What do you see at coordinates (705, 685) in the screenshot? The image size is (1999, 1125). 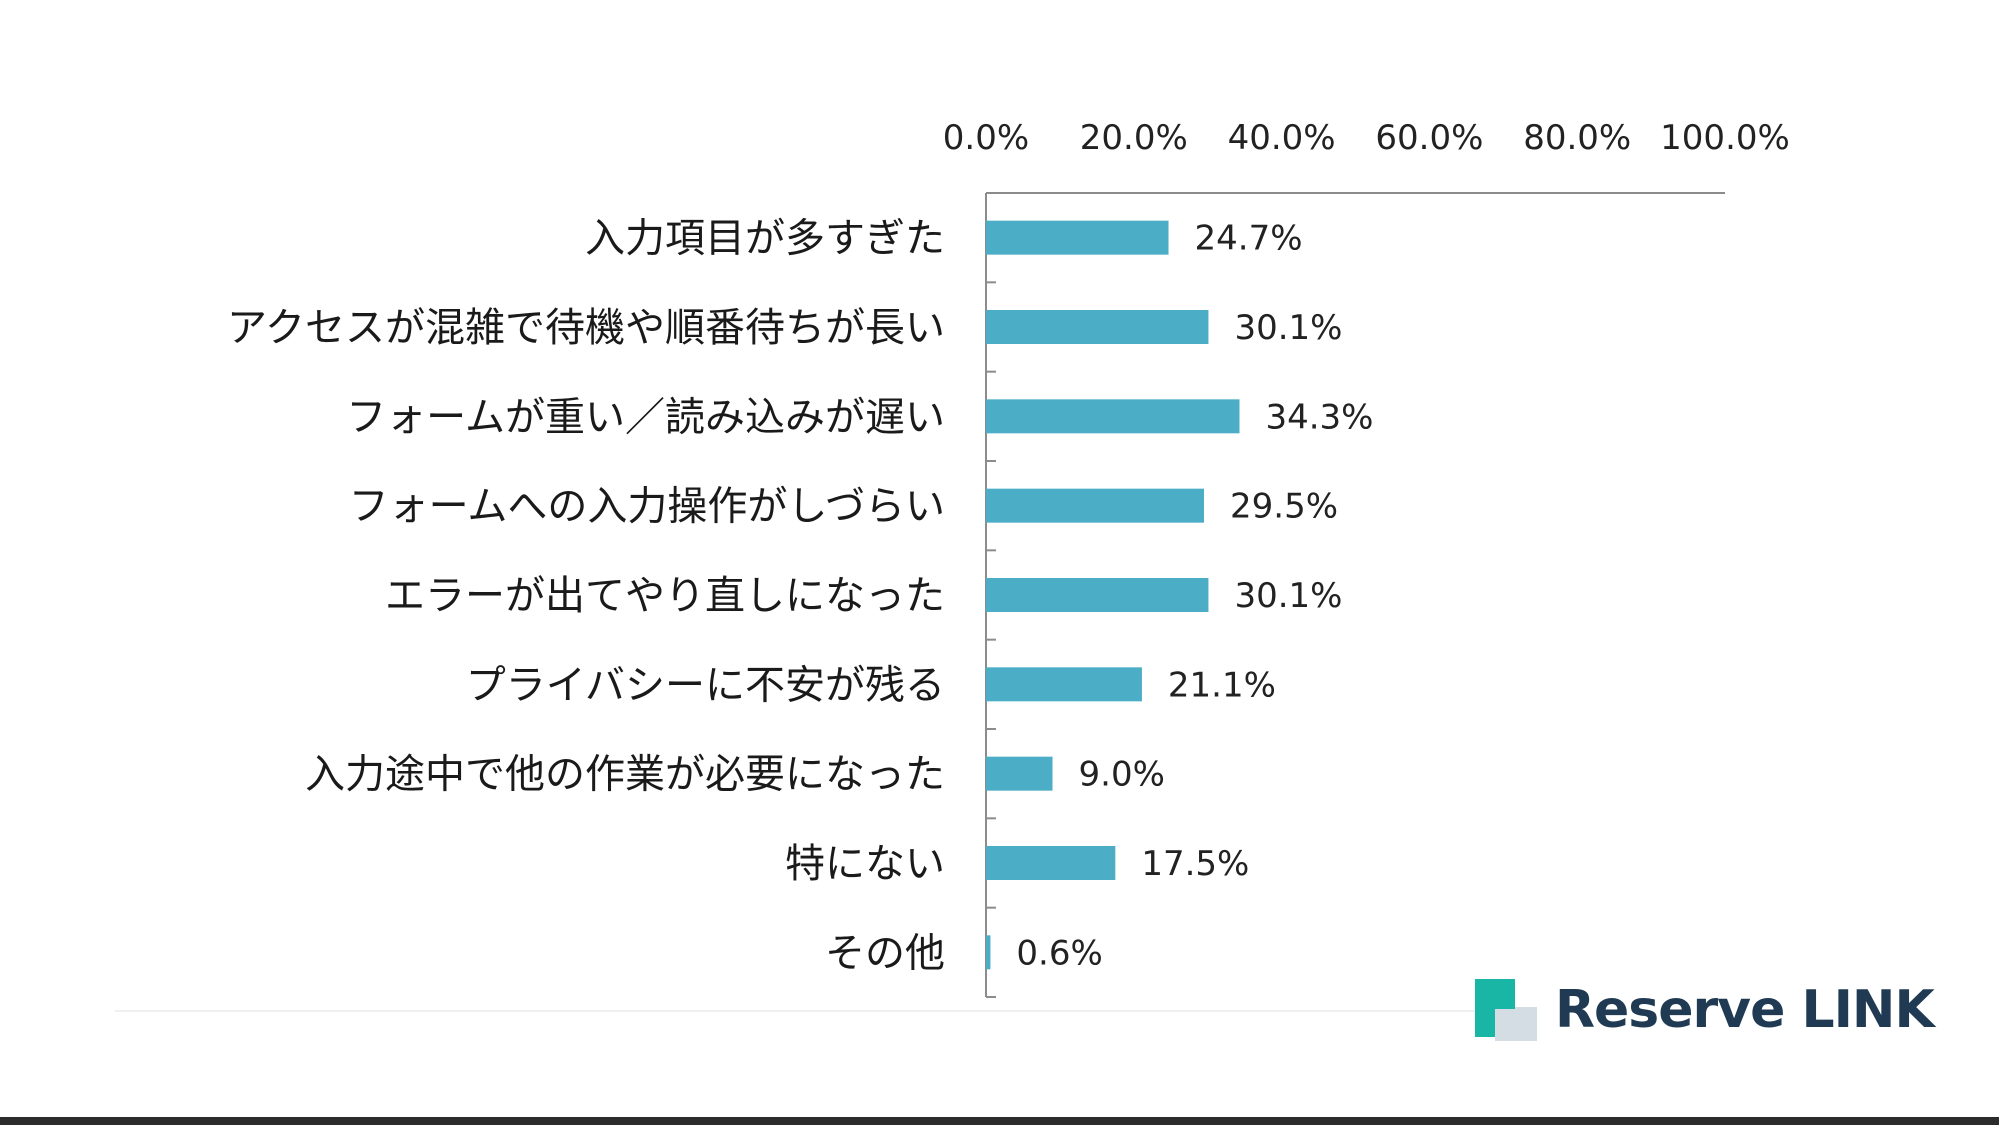 I see `category-label: プライバシーに不安が残る` at bounding box center [705, 685].